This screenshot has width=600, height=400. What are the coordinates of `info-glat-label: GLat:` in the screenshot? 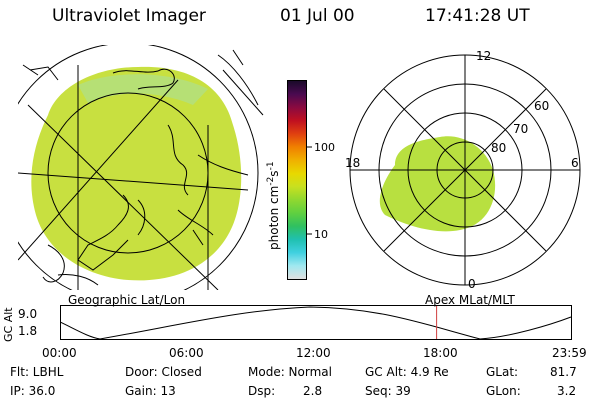 It's located at (502, 372).